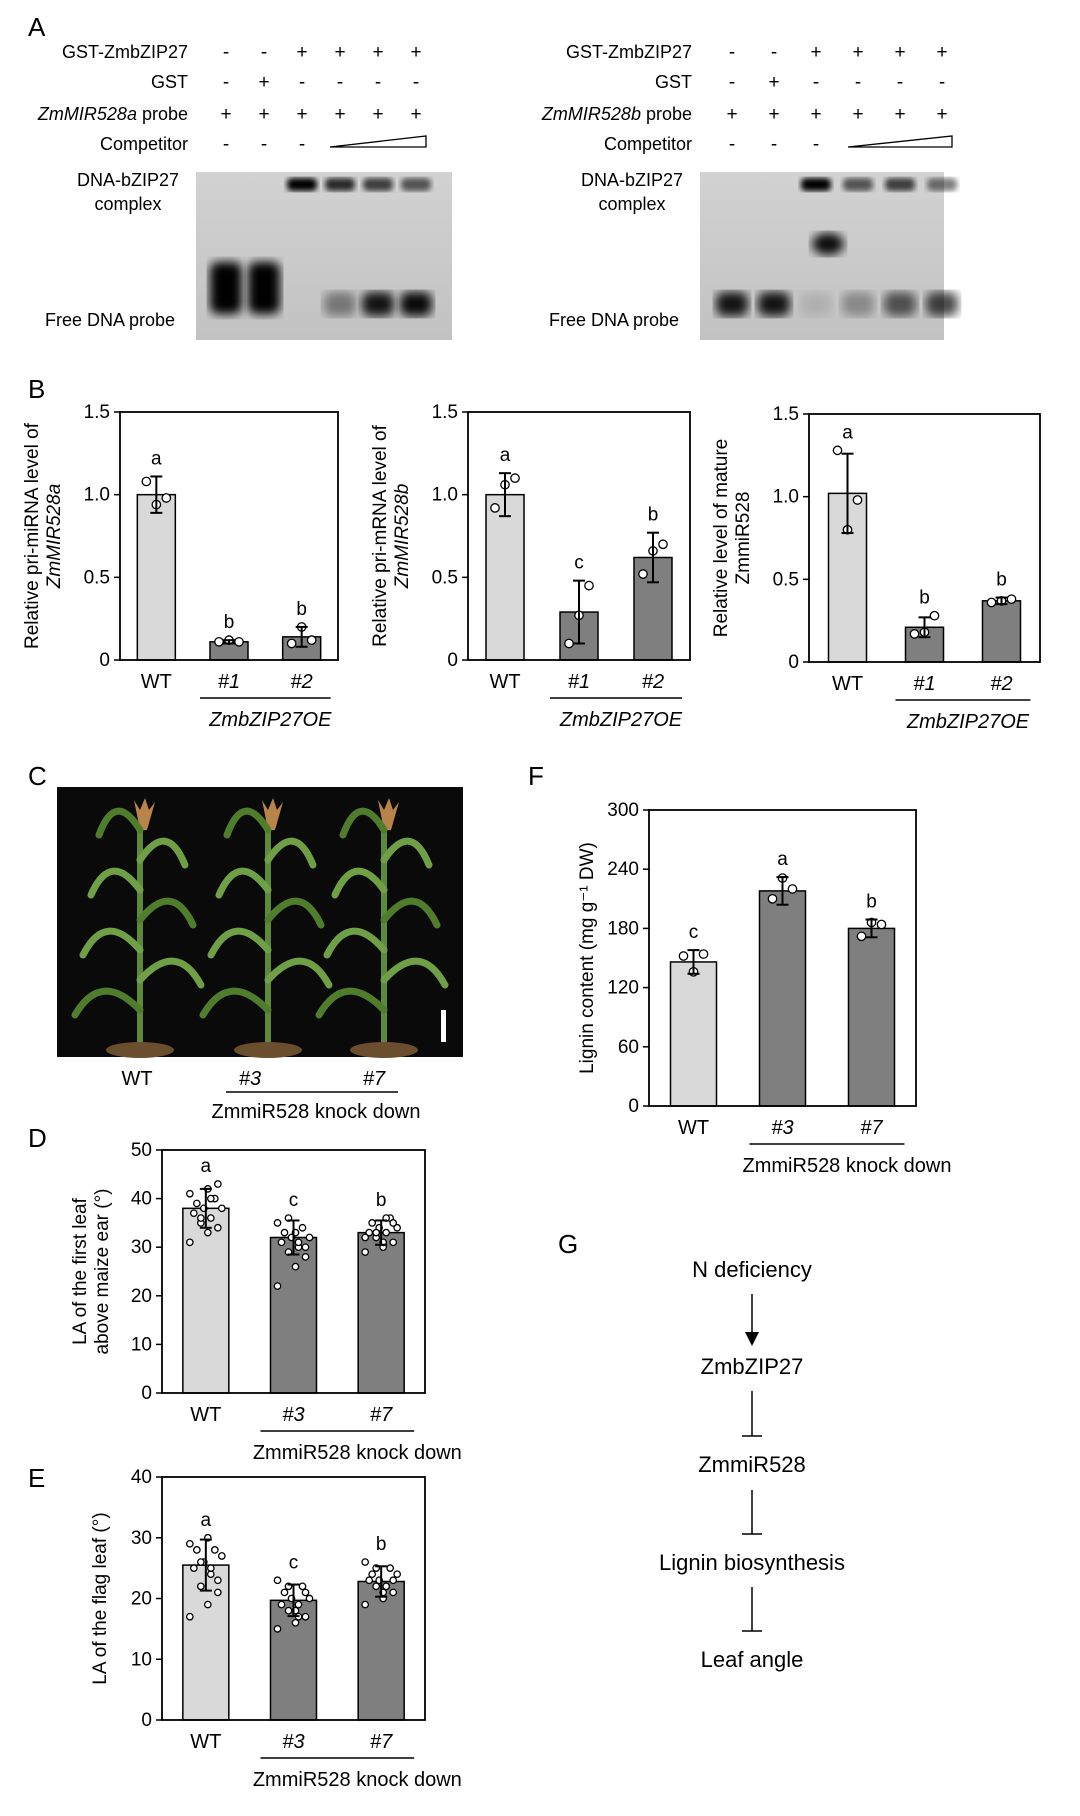 This screenshot has width=1080, height=1816. Describe the element at coordinates (752, 1562) in the screenshot. I see `node-lignin: Lignin biosynthesis` at that location.